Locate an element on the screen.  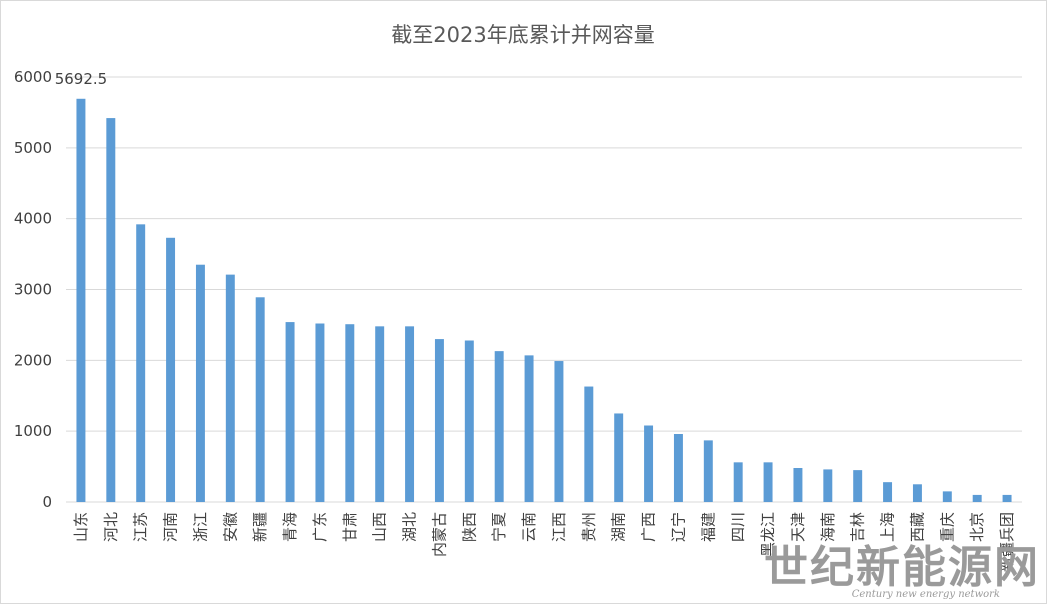
bar-甘肃 is located at coordinates (350, 413).